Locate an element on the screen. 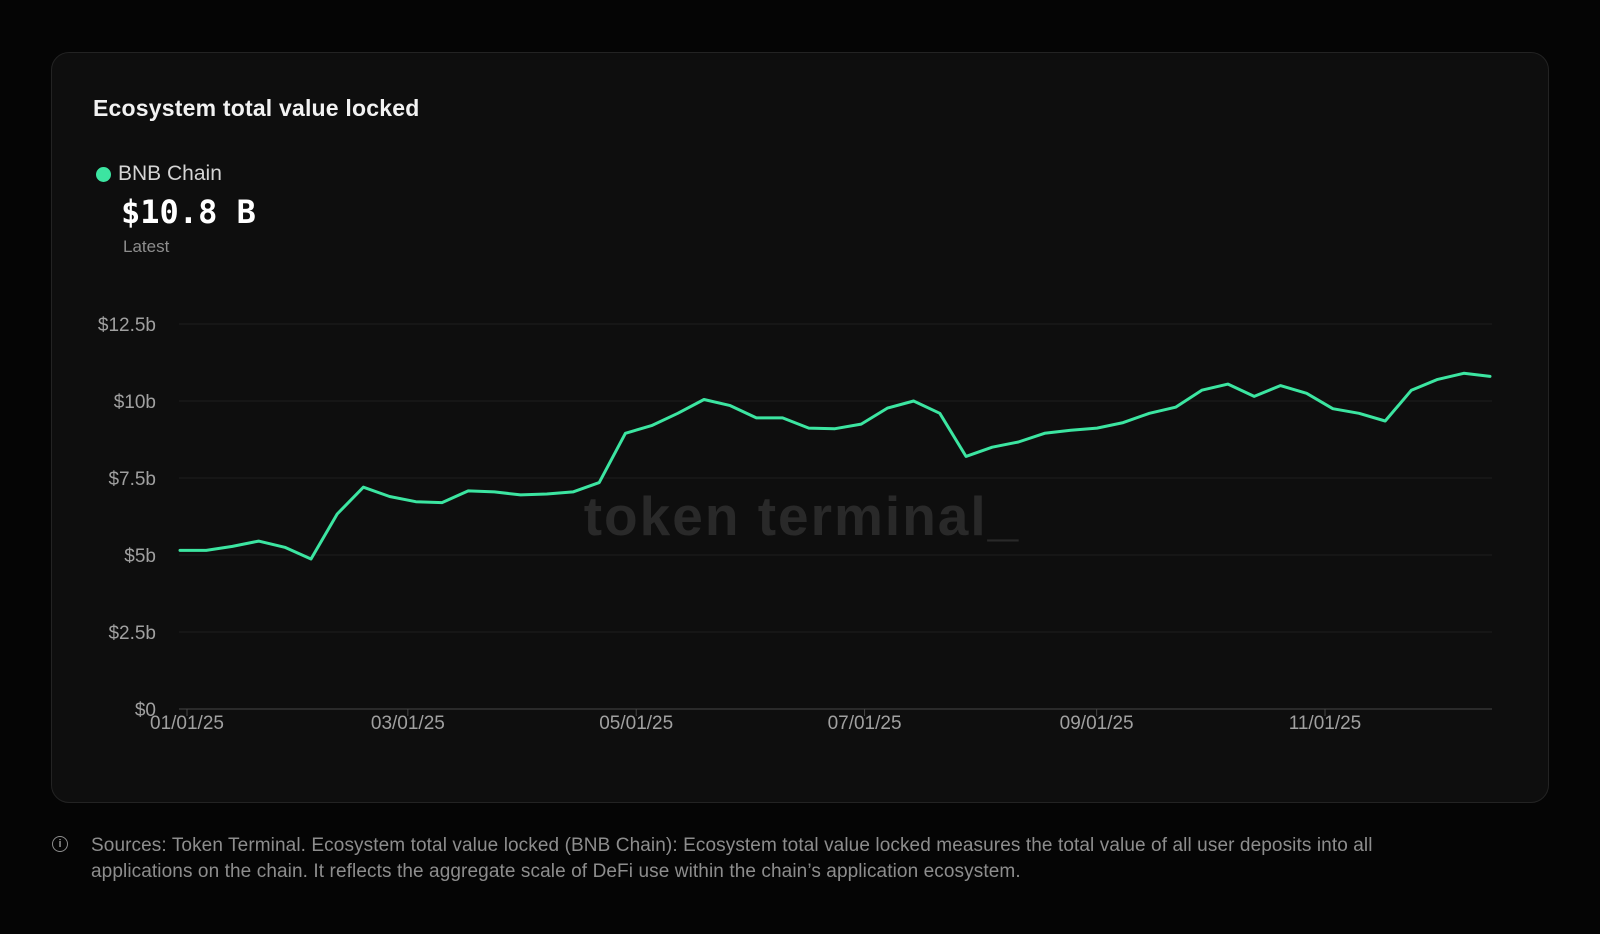  svg-text: 05/01/25 is located at coordinates (636, 723).